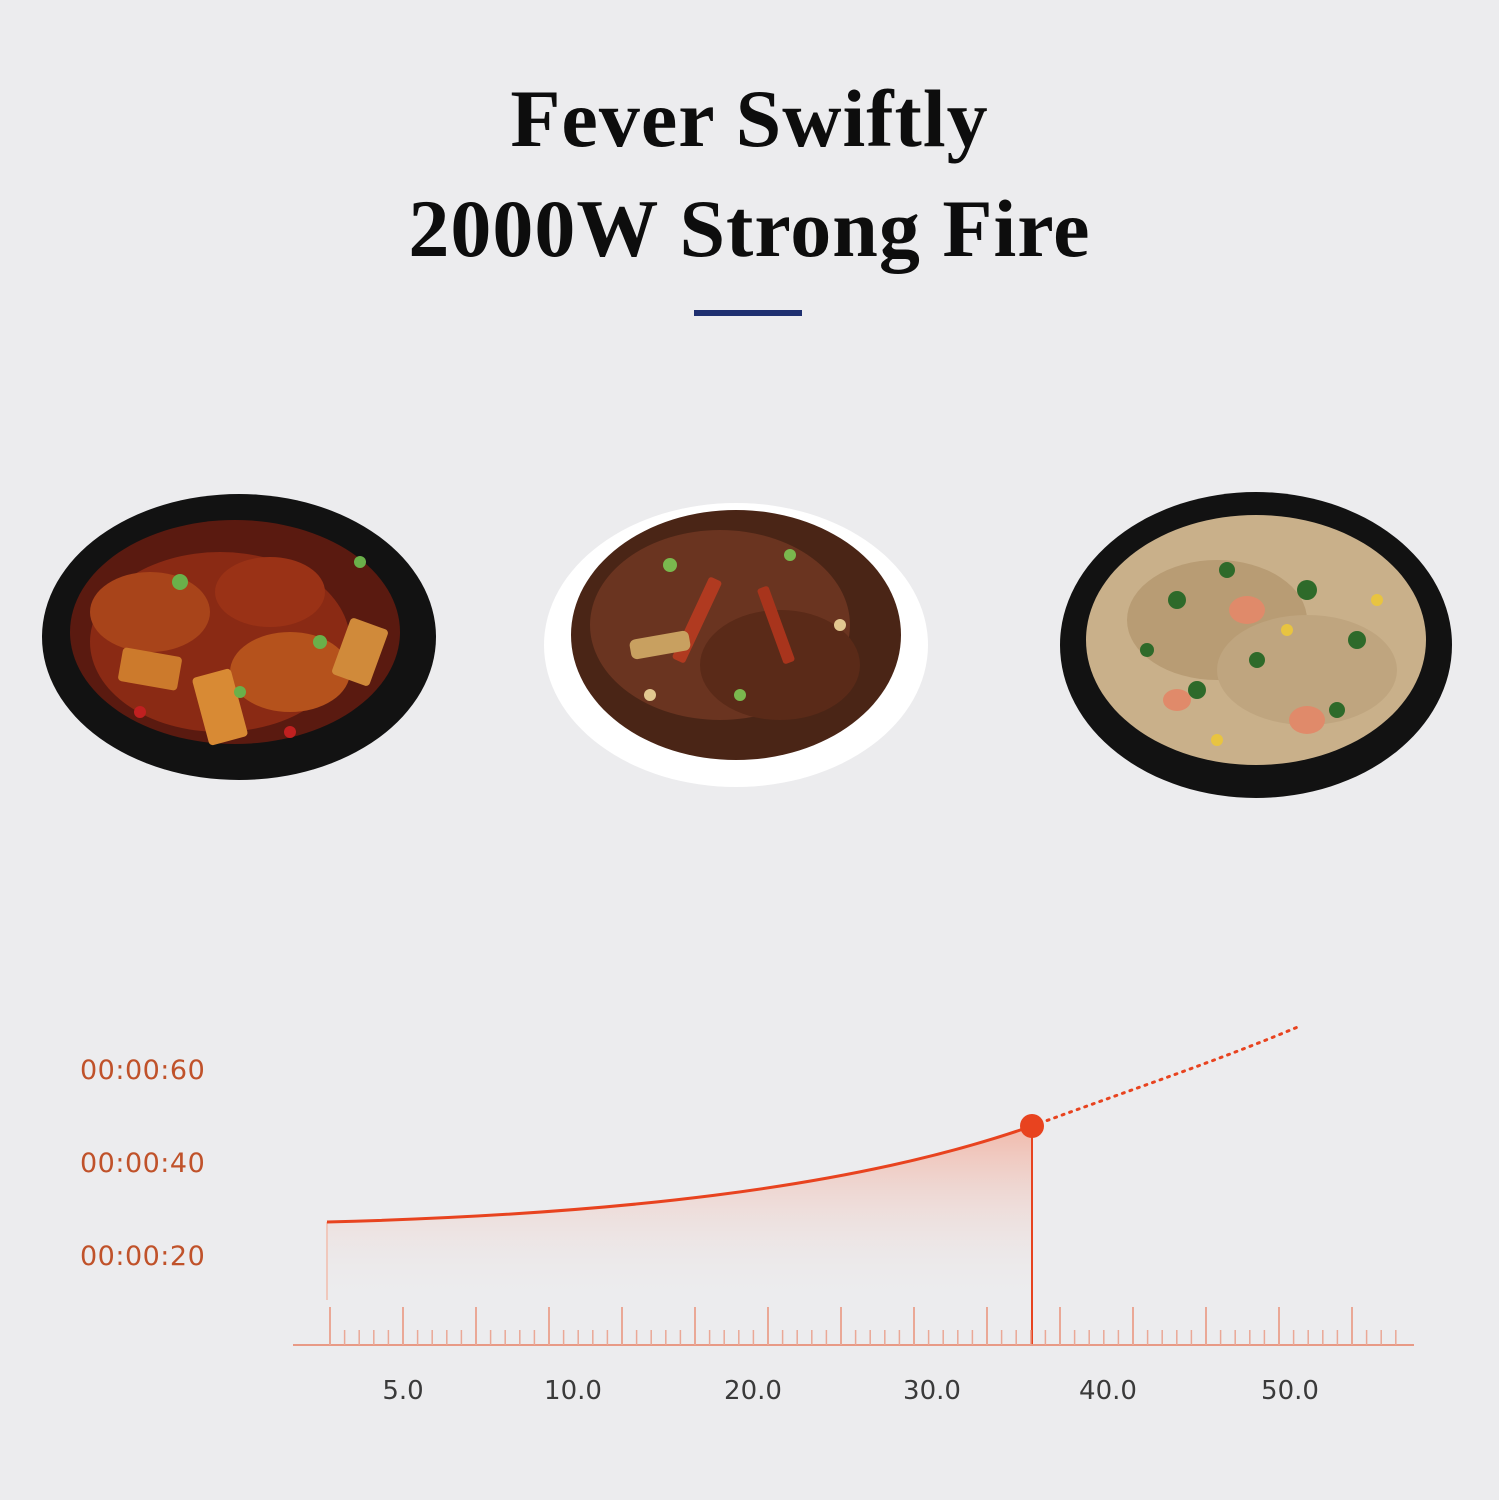 The width and height of the screenshot is (1499, 1500). Describe the element at coordinates (679, 1174) in the screenshot. I see `series-line` at that location.